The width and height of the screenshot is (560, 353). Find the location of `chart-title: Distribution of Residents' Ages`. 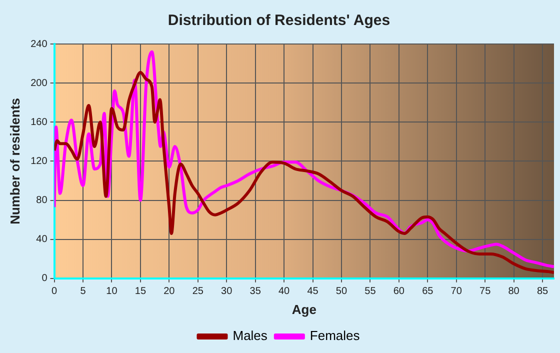

chart-title: Distribution of Residents' Ages is located at coordinates (279, 21).